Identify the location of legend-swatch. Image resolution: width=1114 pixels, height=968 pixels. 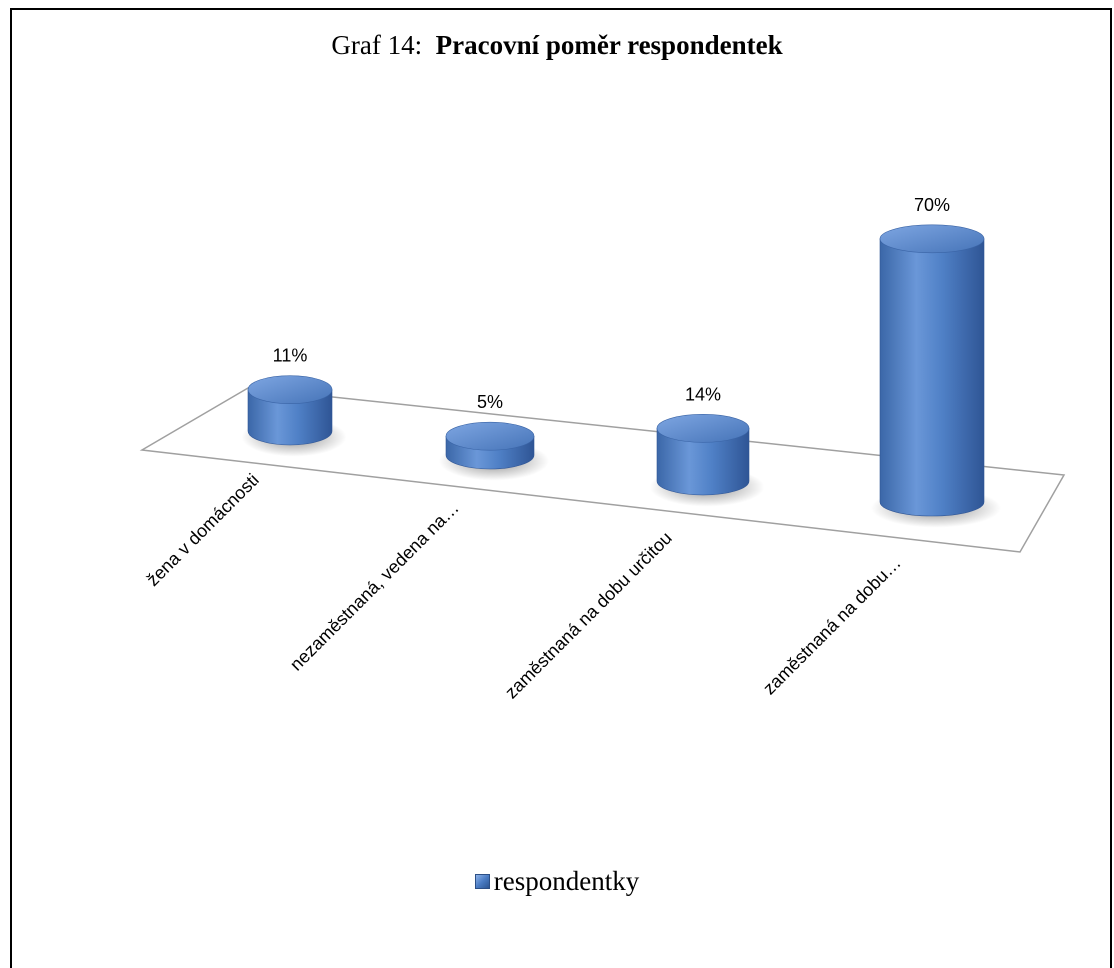
(482, 881).